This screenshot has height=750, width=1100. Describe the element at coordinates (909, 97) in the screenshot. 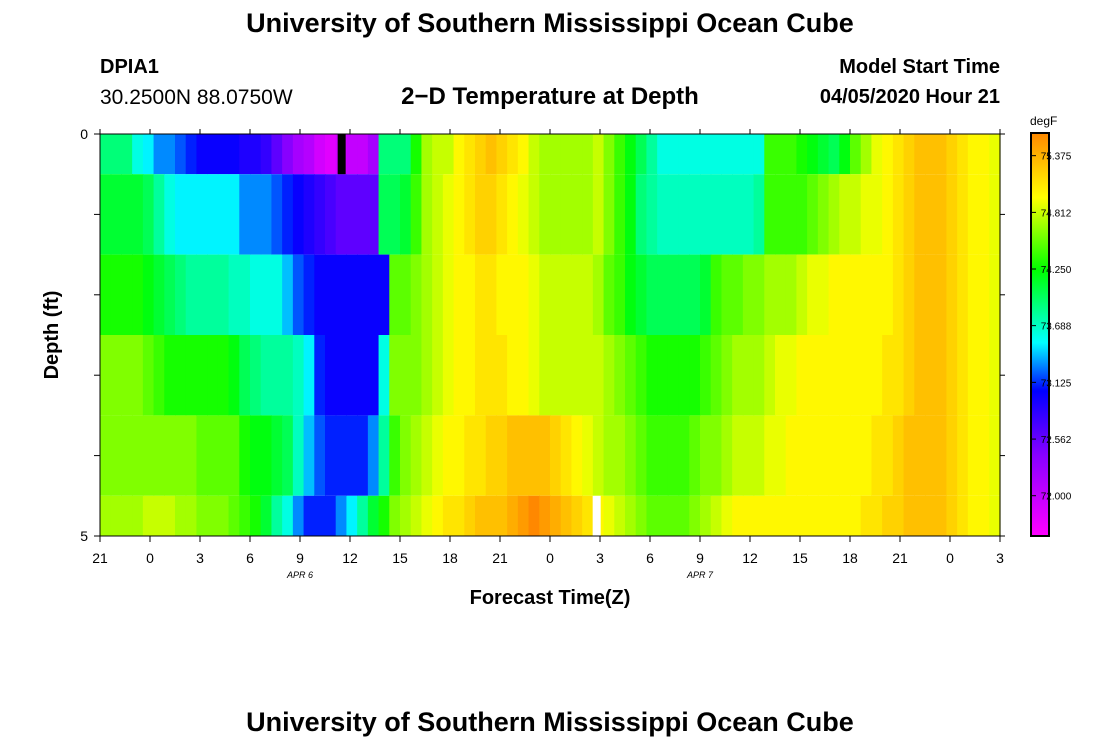

I see `model-start-value: 04/05/2020 Hour 21` at that location.